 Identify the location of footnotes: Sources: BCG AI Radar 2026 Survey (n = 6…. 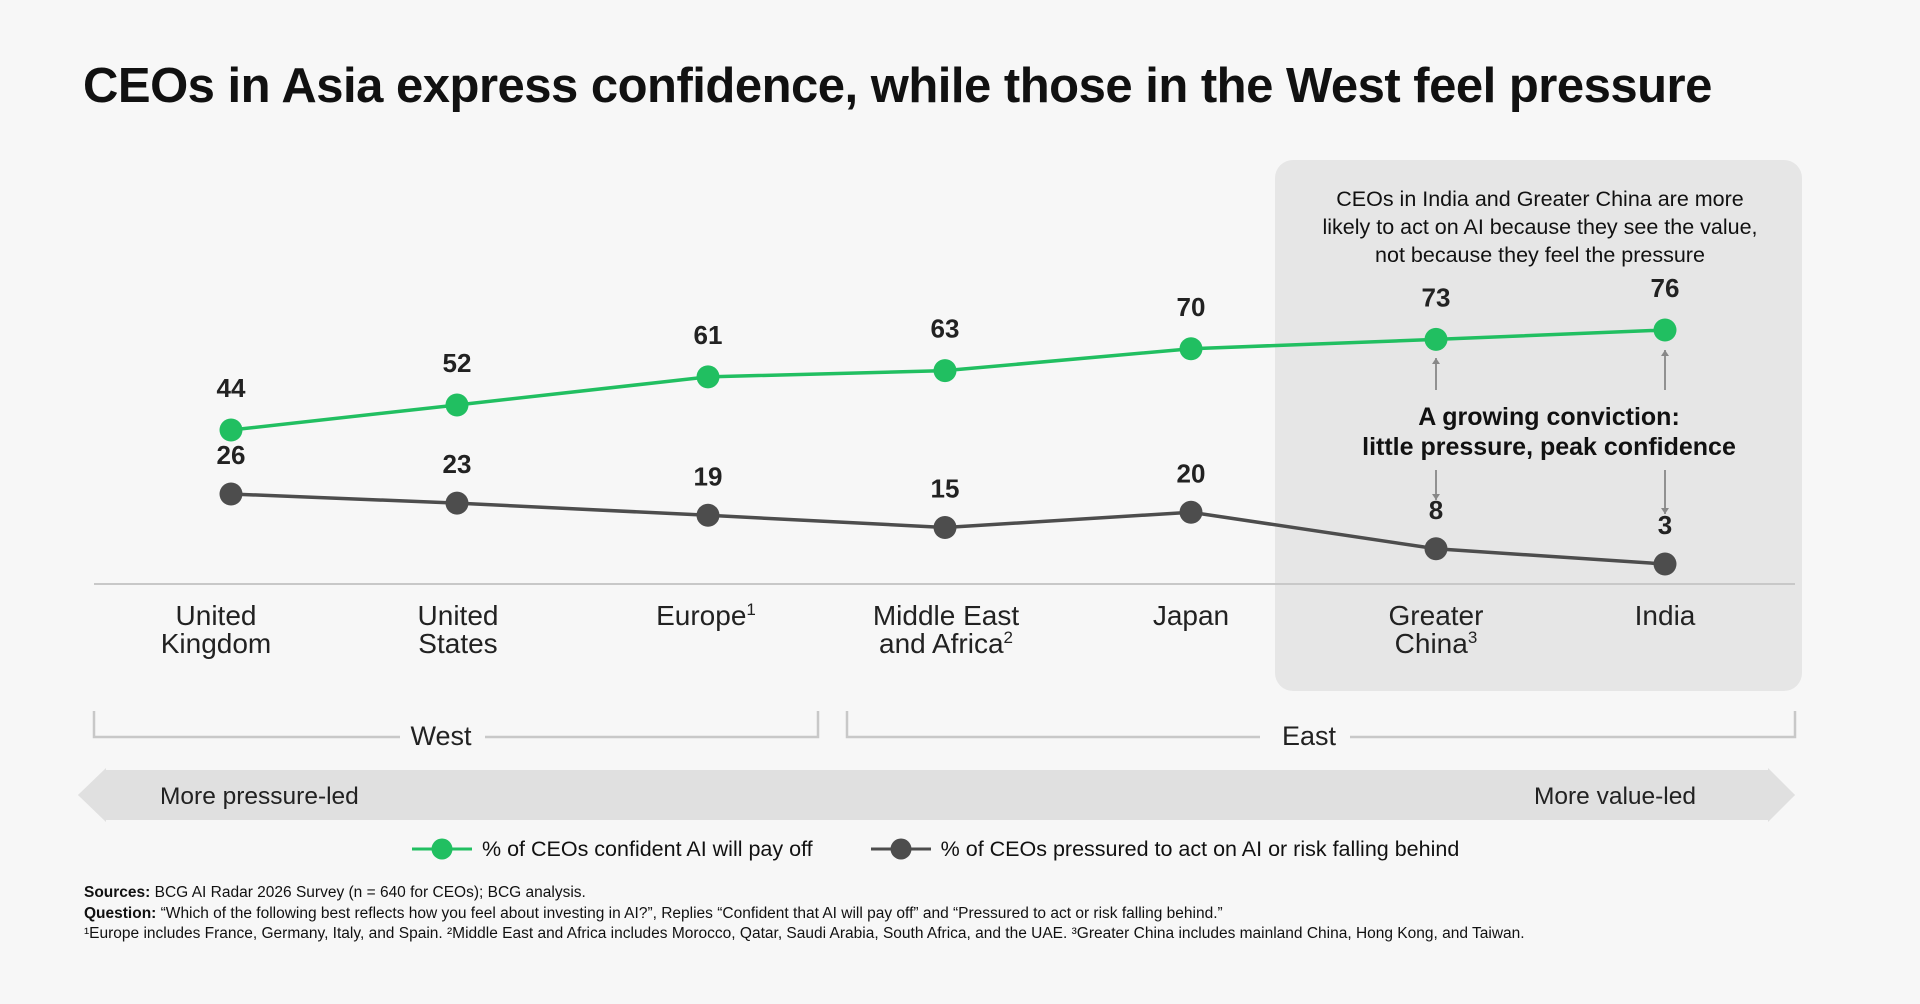
(934, 914).